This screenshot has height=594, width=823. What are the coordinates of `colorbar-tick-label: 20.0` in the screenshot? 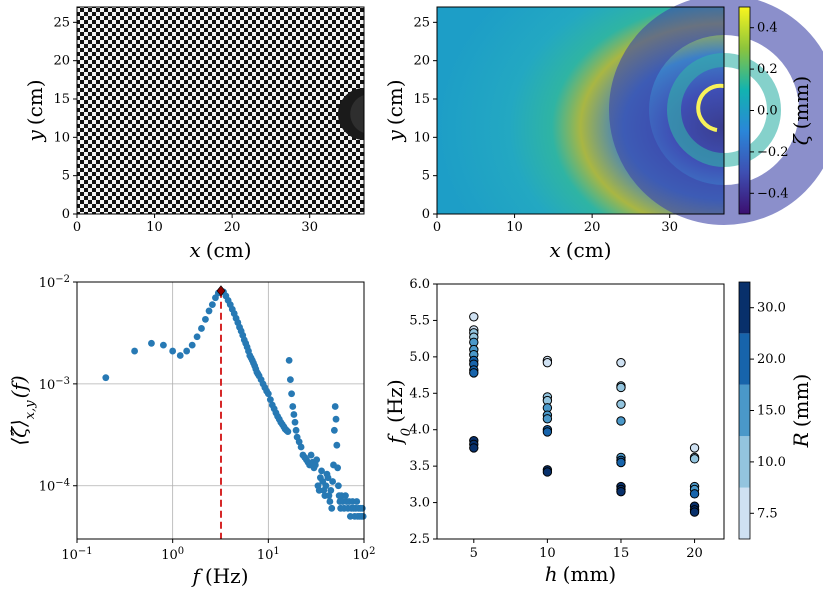 It's located at (771, 359).